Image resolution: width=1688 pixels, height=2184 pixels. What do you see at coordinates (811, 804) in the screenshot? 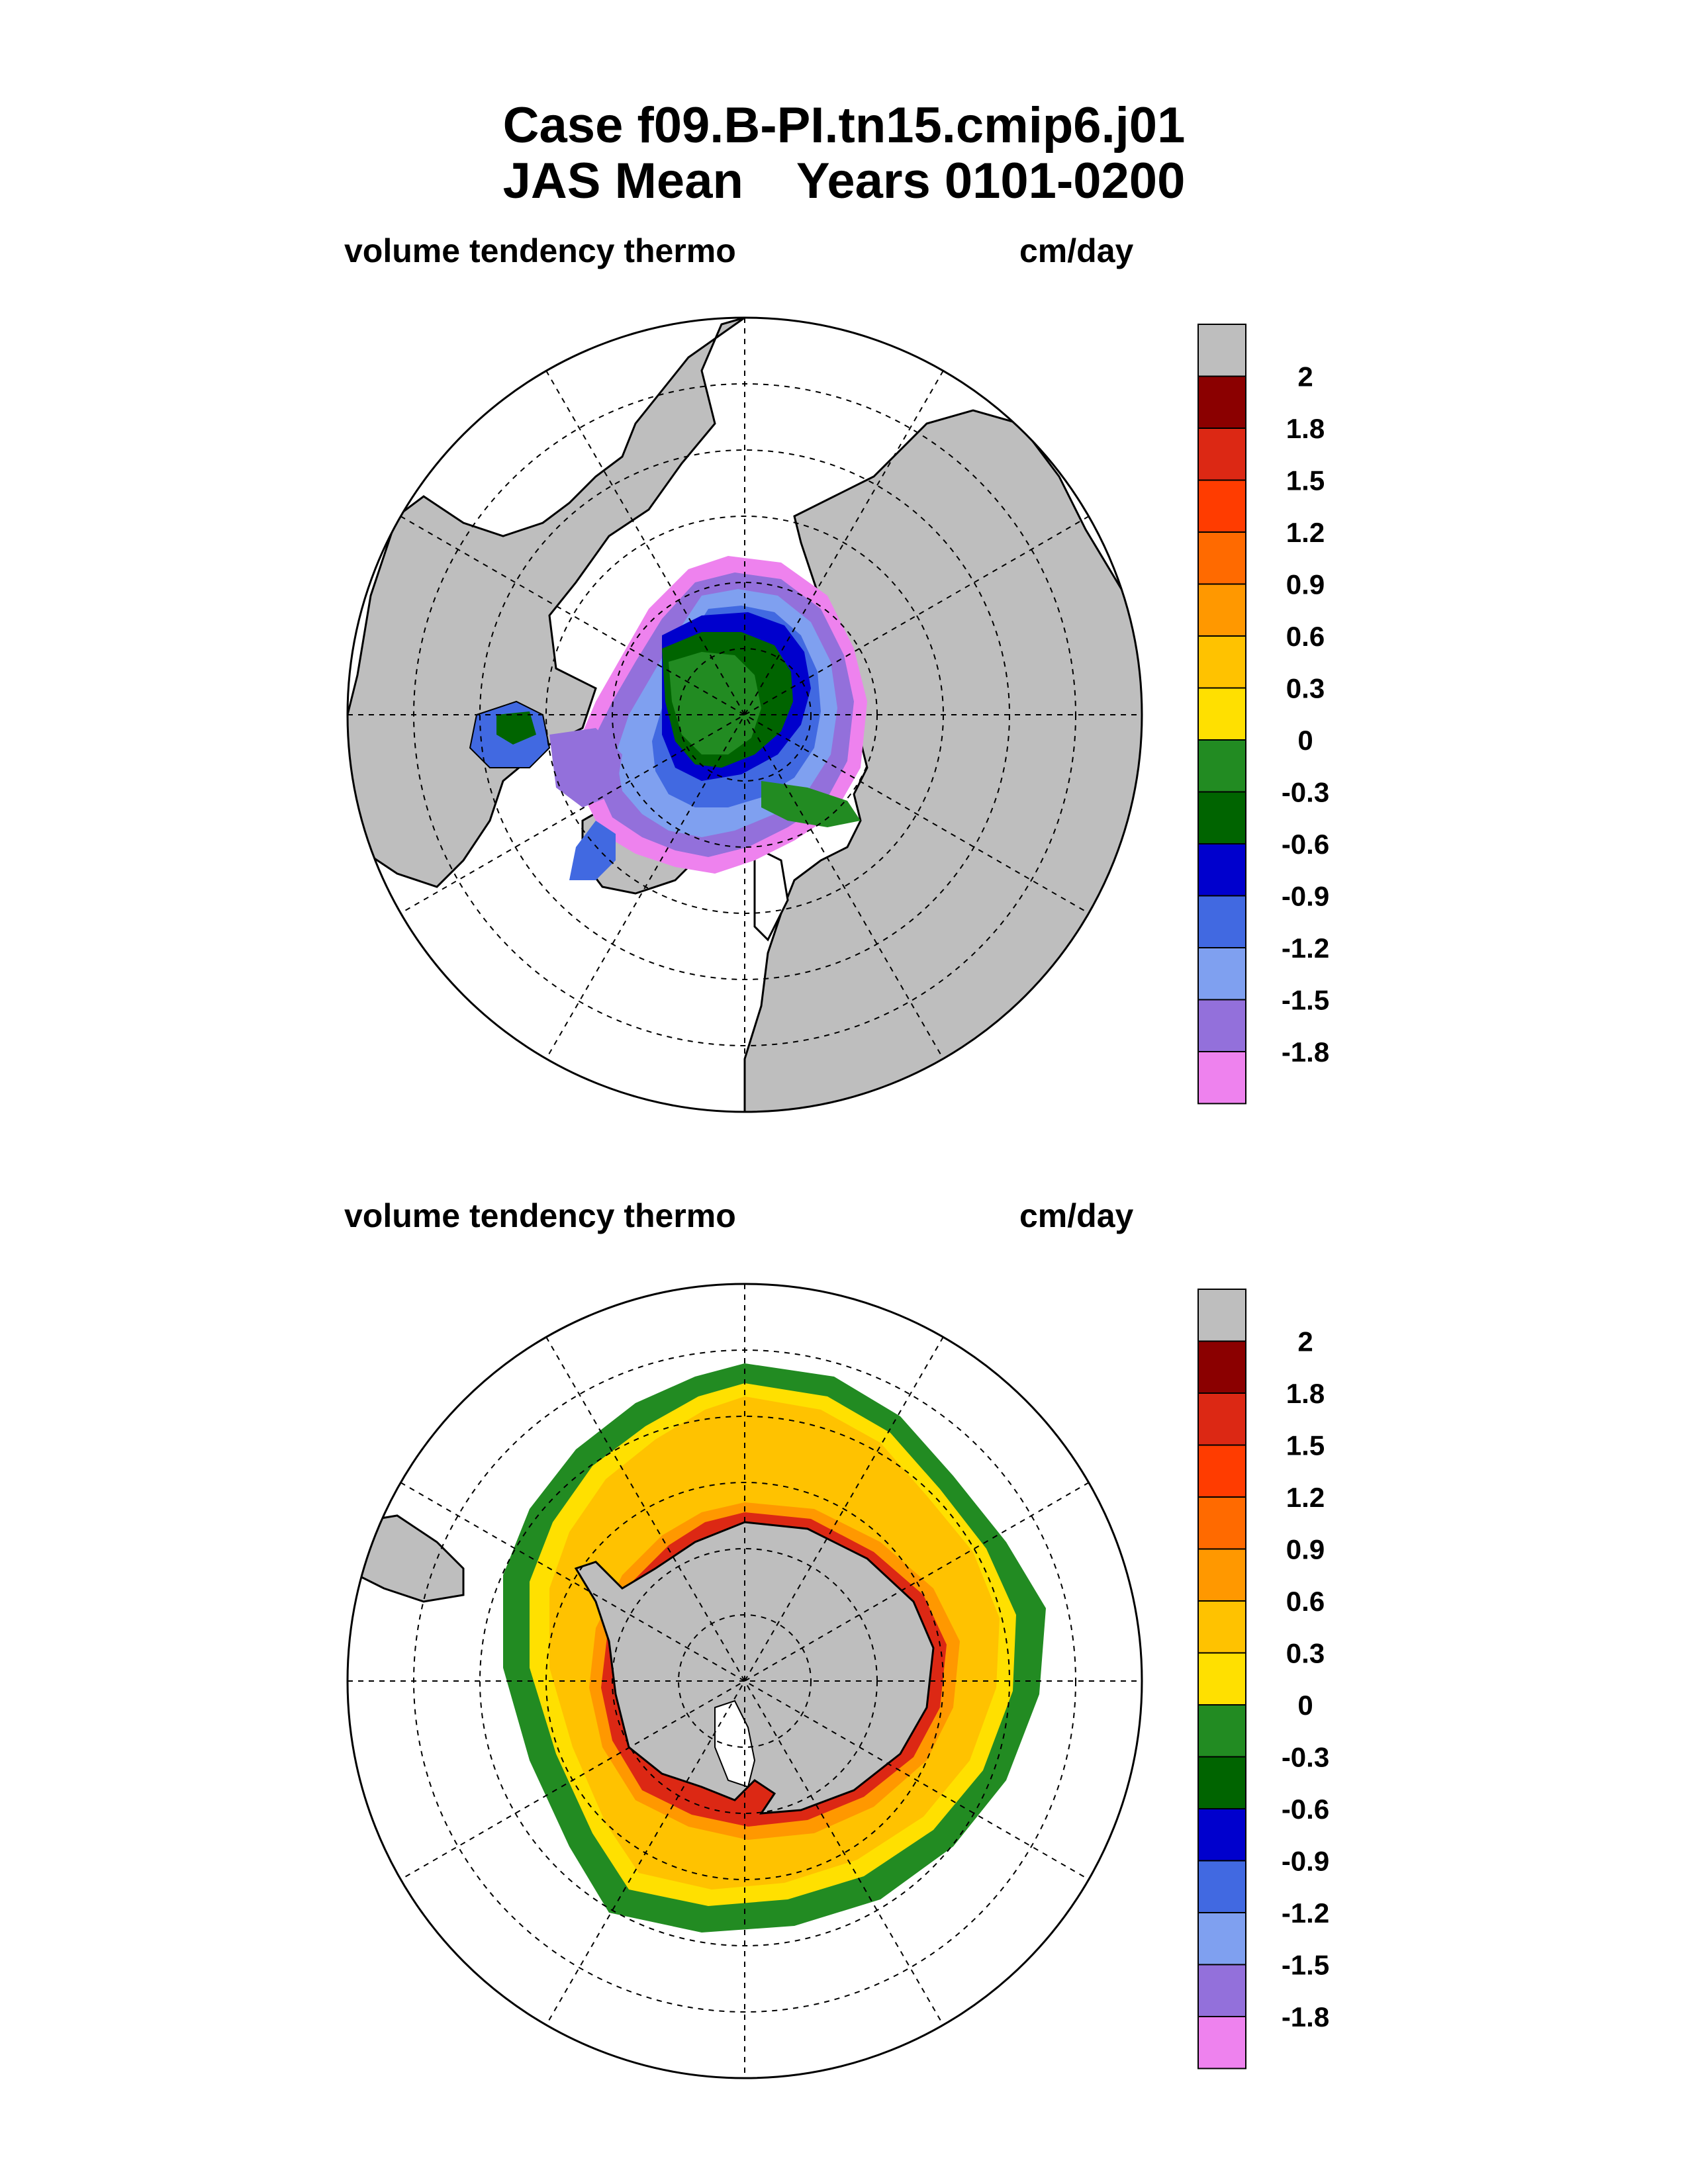
I see `barents-ice` at bounding box center [811, 804].